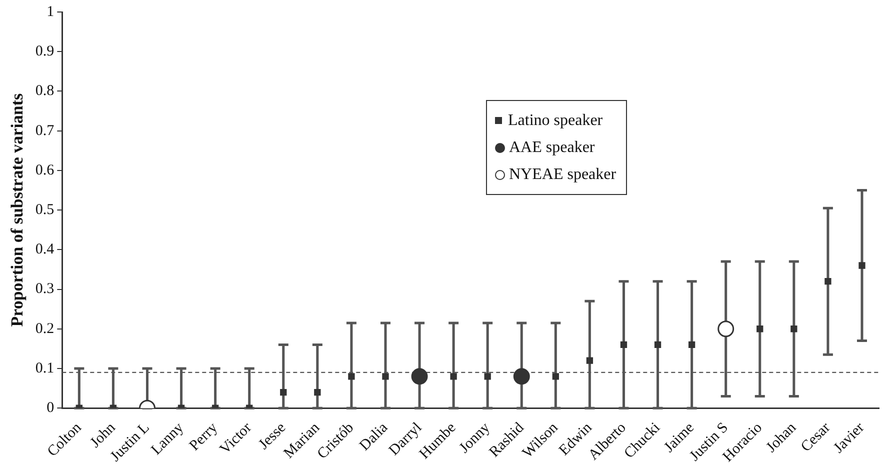  Describe the element at coordinates (44, 52) in the screenshot. I see `y-tick-label: 0.9` at that location.